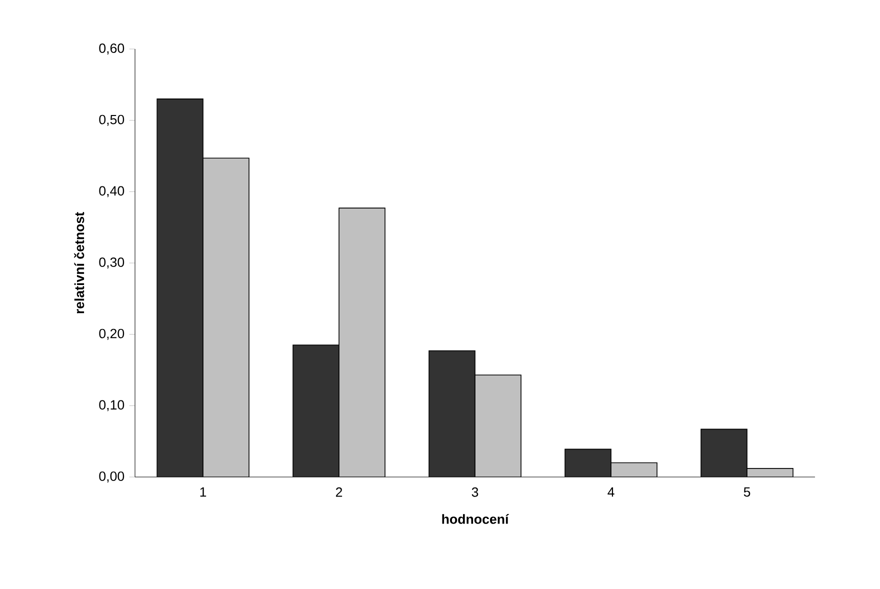  I want to click on x-tick-label: 3, so click(475, 492).